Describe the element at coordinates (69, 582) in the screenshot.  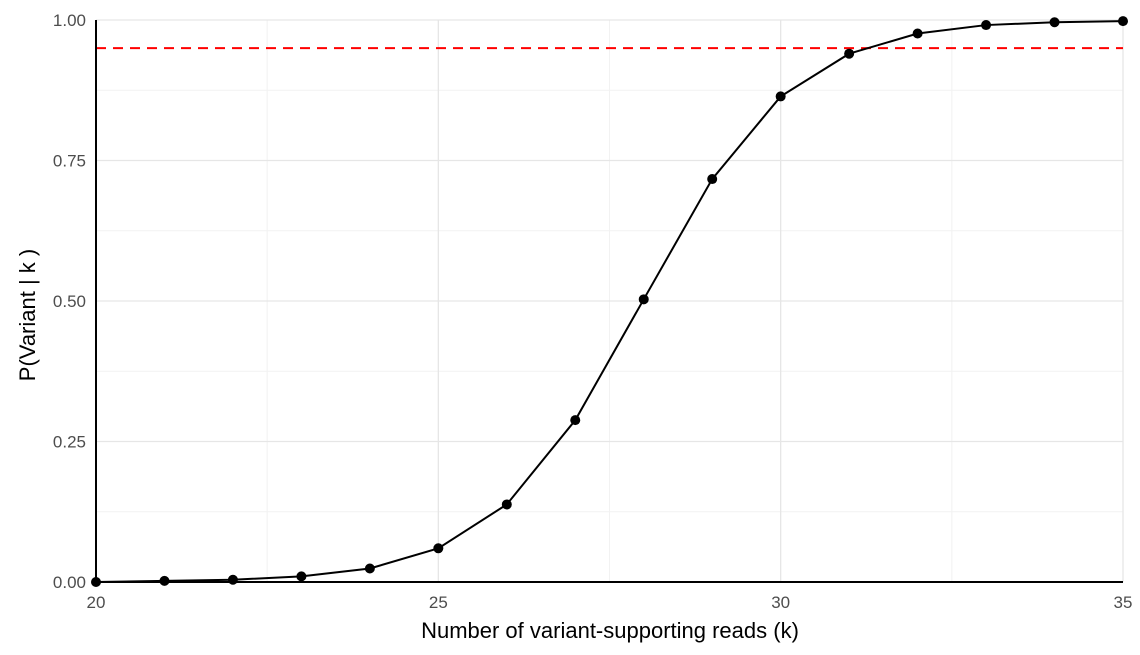
I see `y-tick-label: 0.00` at that location.